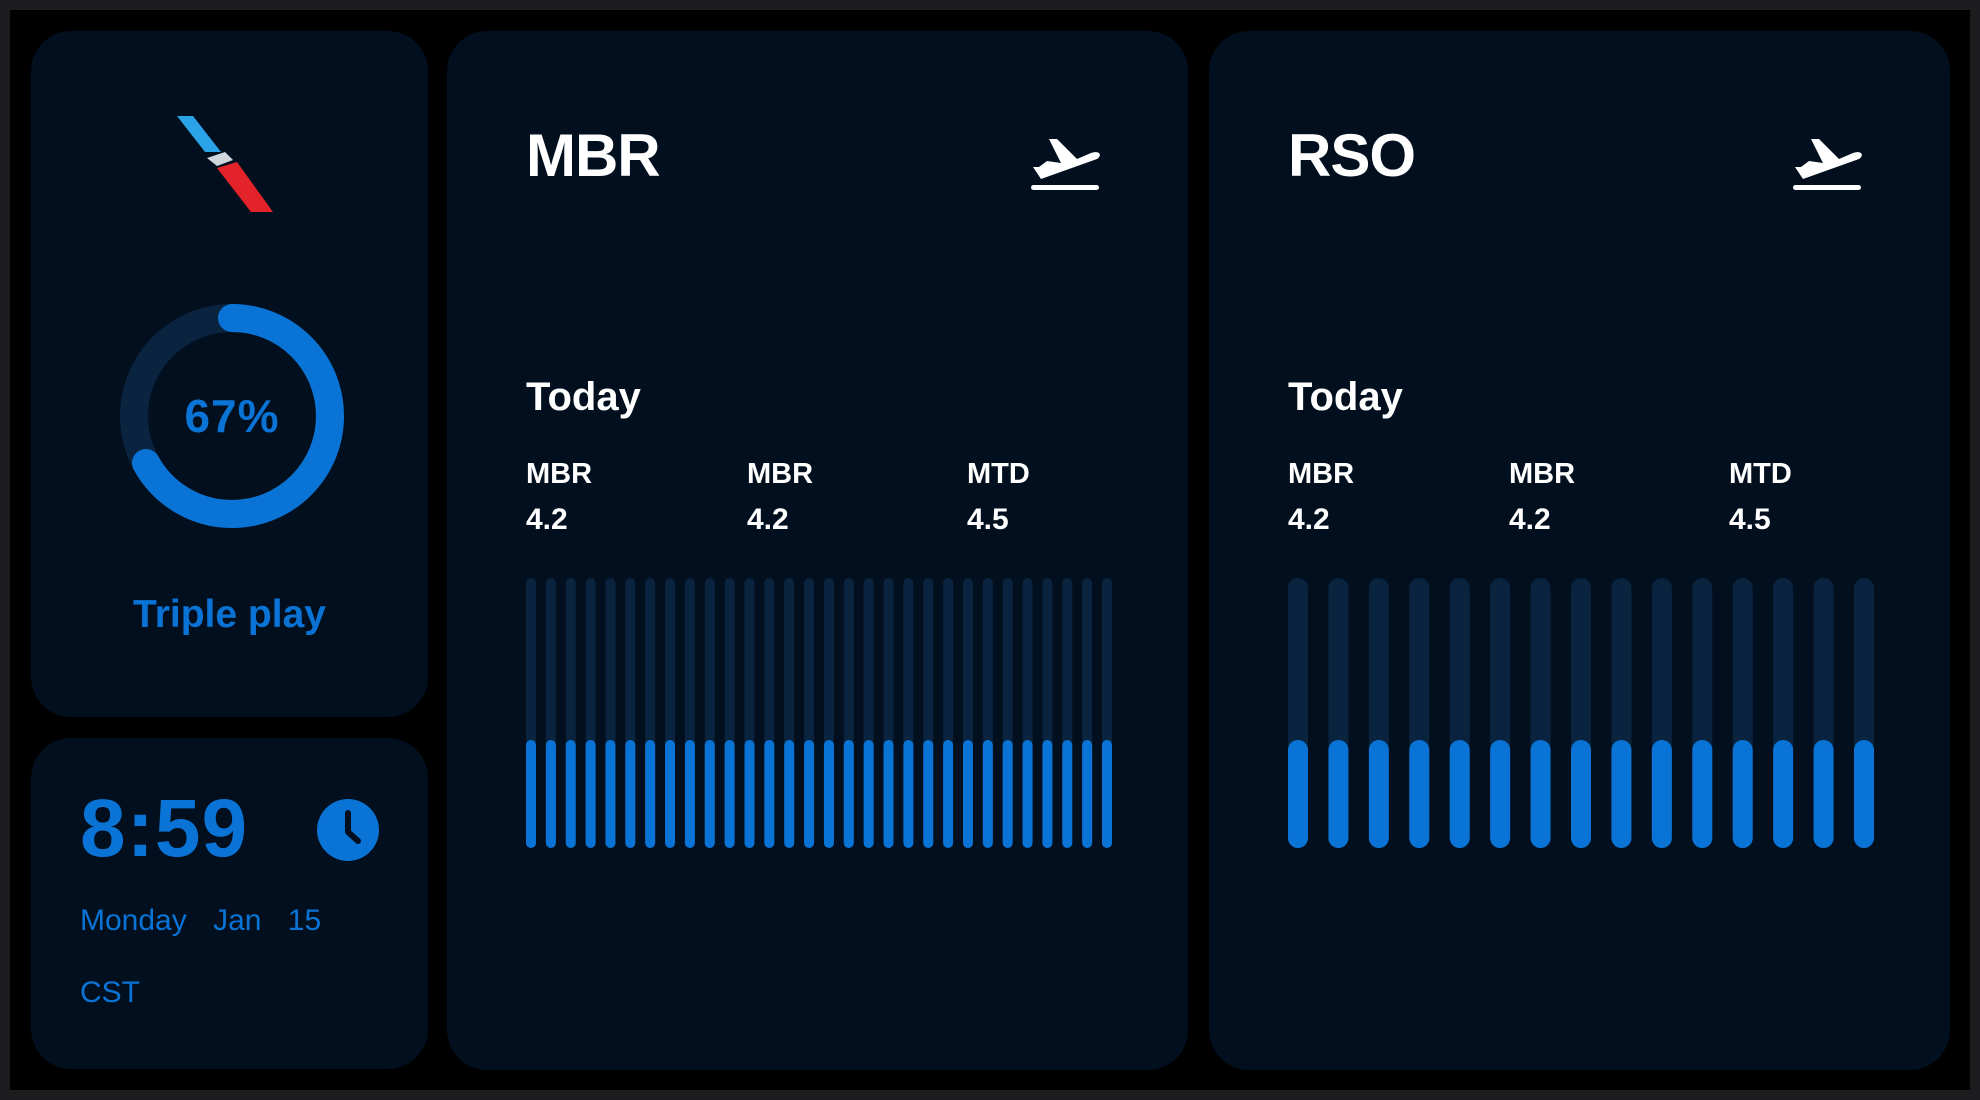 The height and width of the screenshot is (1100, 1980). I want to click on clock-icon, so click(348, 830).